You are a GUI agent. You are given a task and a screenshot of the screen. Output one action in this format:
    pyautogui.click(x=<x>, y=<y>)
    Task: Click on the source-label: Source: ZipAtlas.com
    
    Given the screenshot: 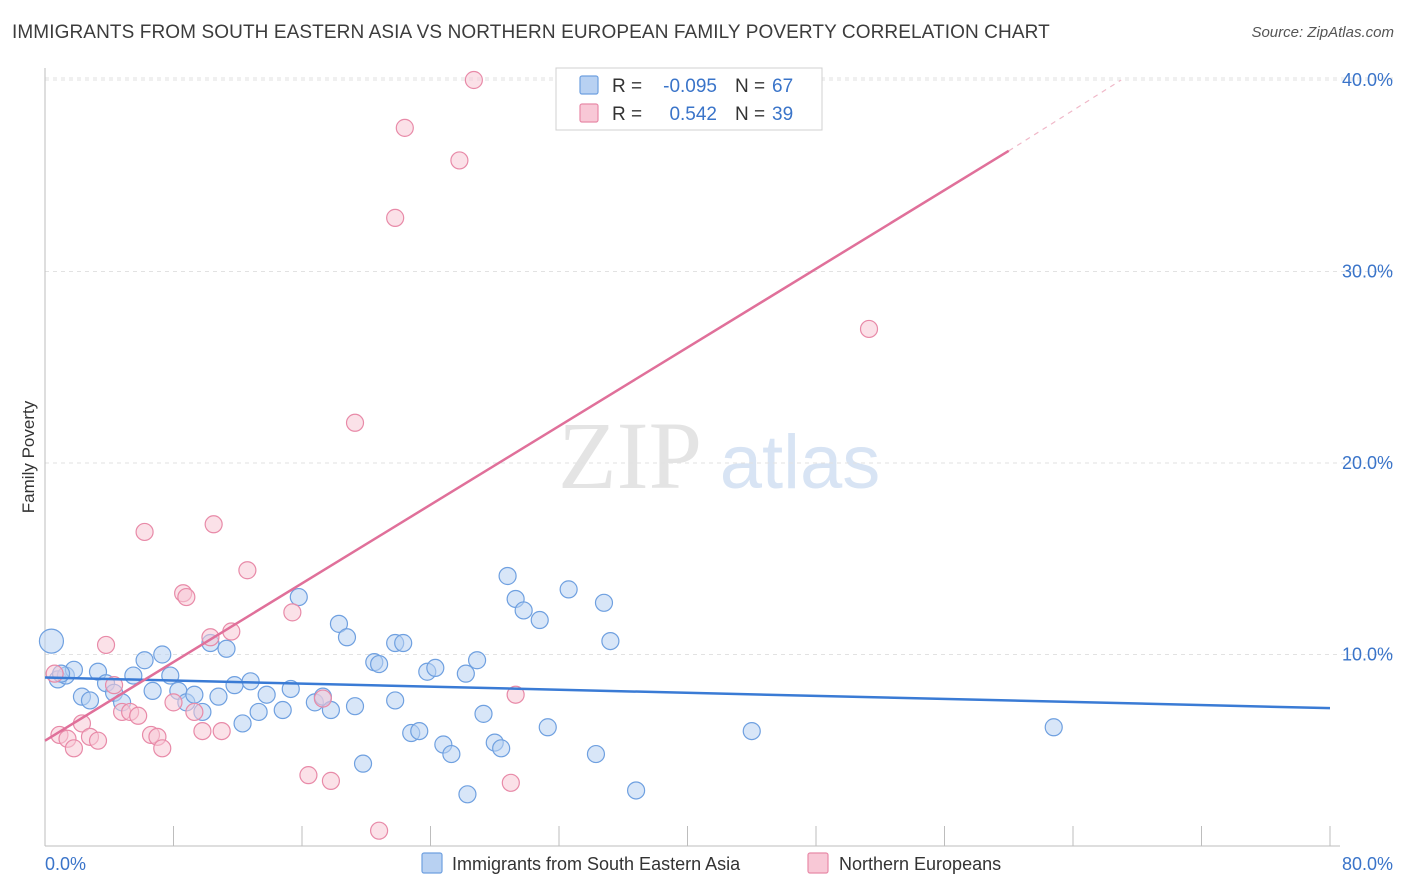 What is the action you would take?
    pyautogui.click(x=1322, y=32)
    